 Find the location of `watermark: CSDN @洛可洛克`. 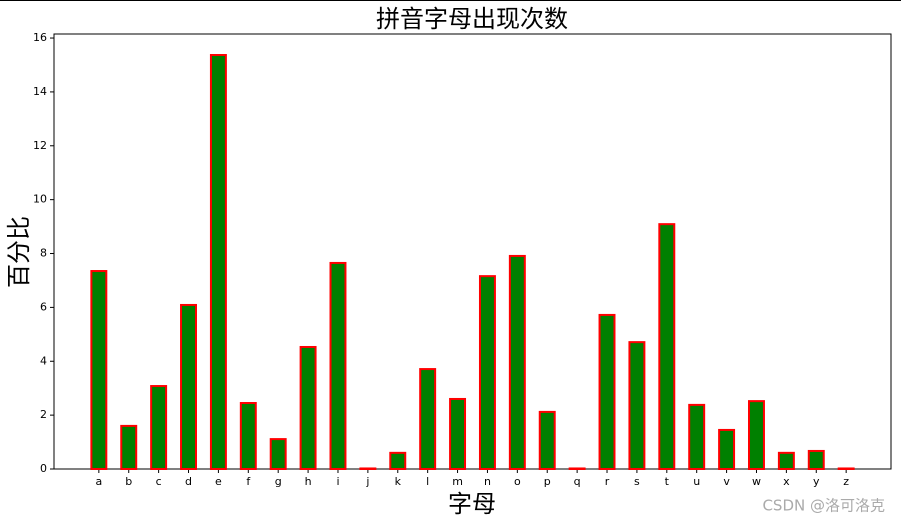

watermark: CSDN @洛可洛克 is located at coordinates (823, 506).